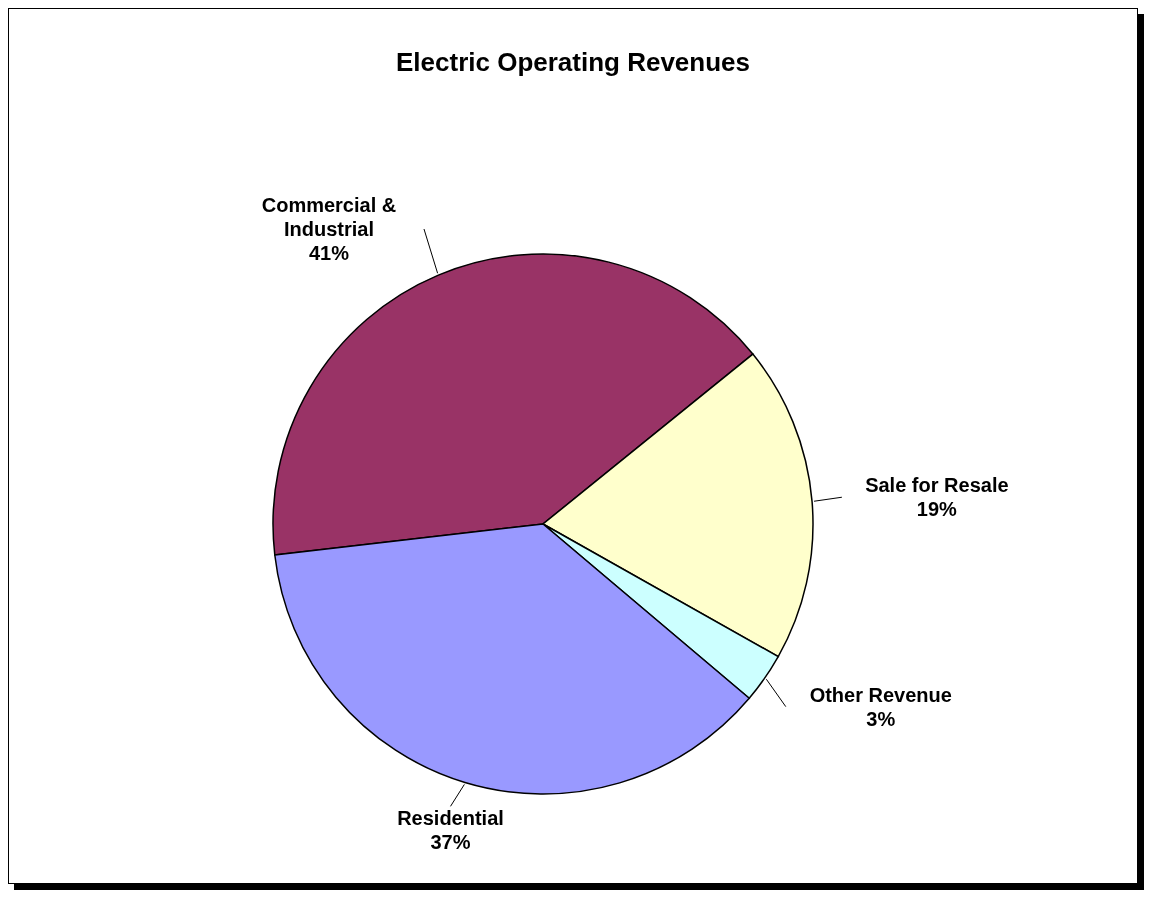 This screenshot has height=898, width=1154. I want to click on data-label: 3%, so click(881, 718).